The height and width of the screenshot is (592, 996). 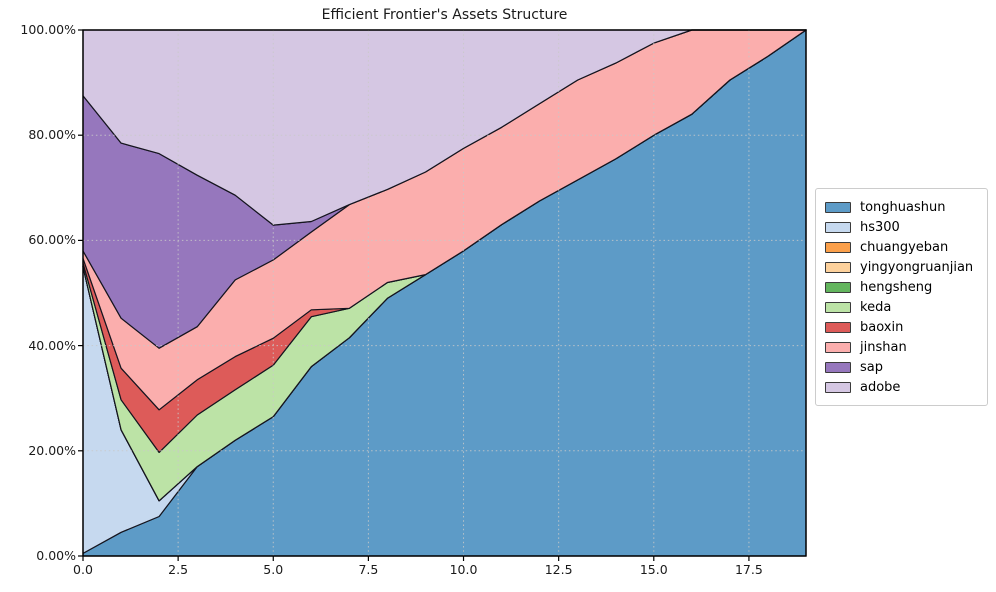 I want to click on y-tick-label: 100.00%, so click(x=48, y=29).